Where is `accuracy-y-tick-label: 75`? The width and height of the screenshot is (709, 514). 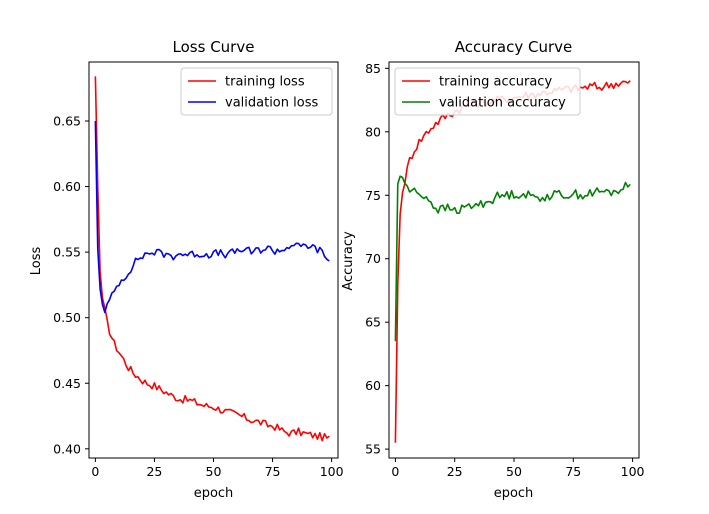 accuracy-y-tick-label: 75 is located at coordinates (373, 195).